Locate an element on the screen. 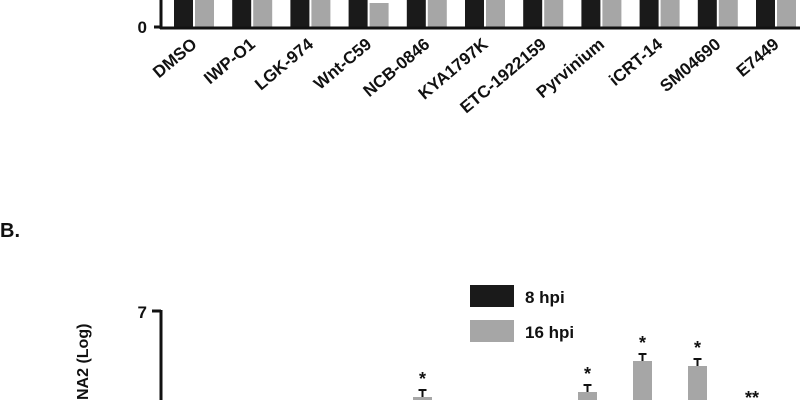  legend-swatch-8hpi is located at coordinates (492, 296).